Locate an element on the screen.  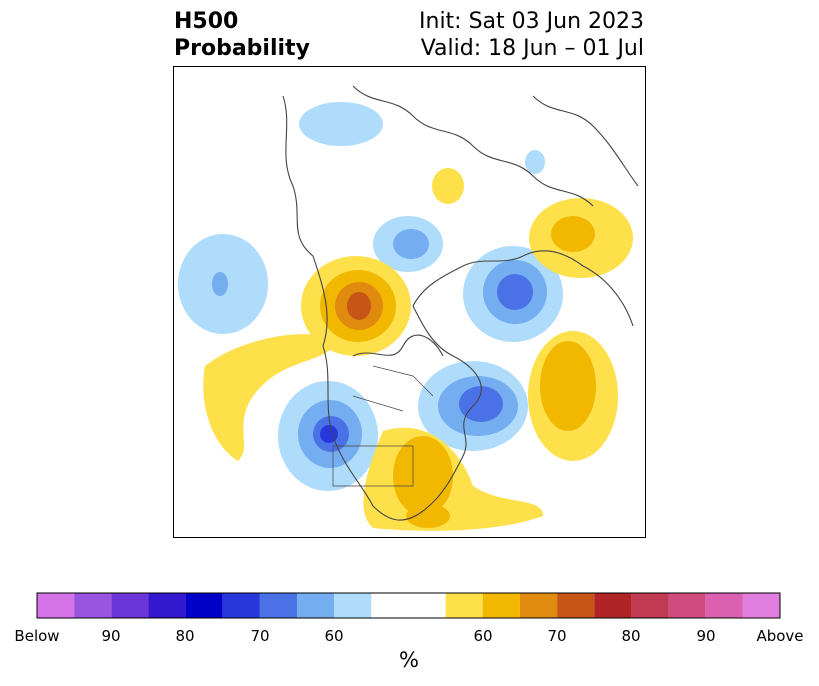
colorbar-tick-label: Below is located at coordinates (37, 636).